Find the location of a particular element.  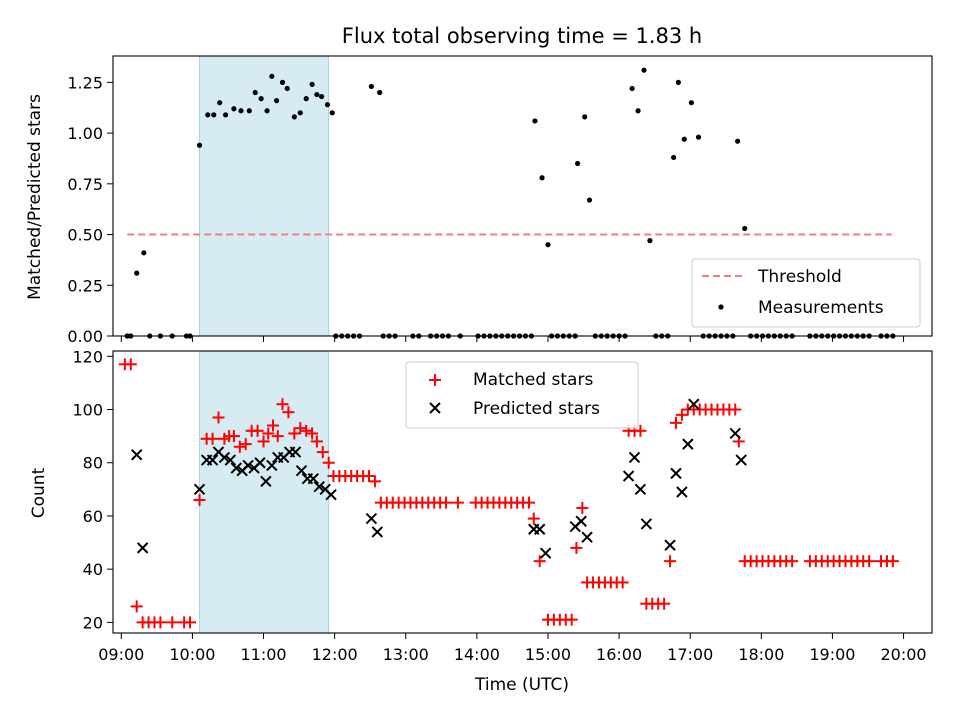

legend-measurements-label: Measurements is located at coordinates (821, 308).